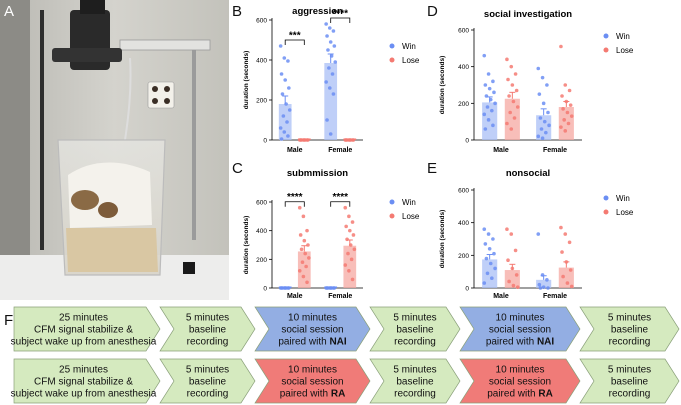 The image size is (681, 405). What do you see at coordinates (237, 168) in the screenshot?
I see `panel-letter-c: C` at bounding box center [237, 168].